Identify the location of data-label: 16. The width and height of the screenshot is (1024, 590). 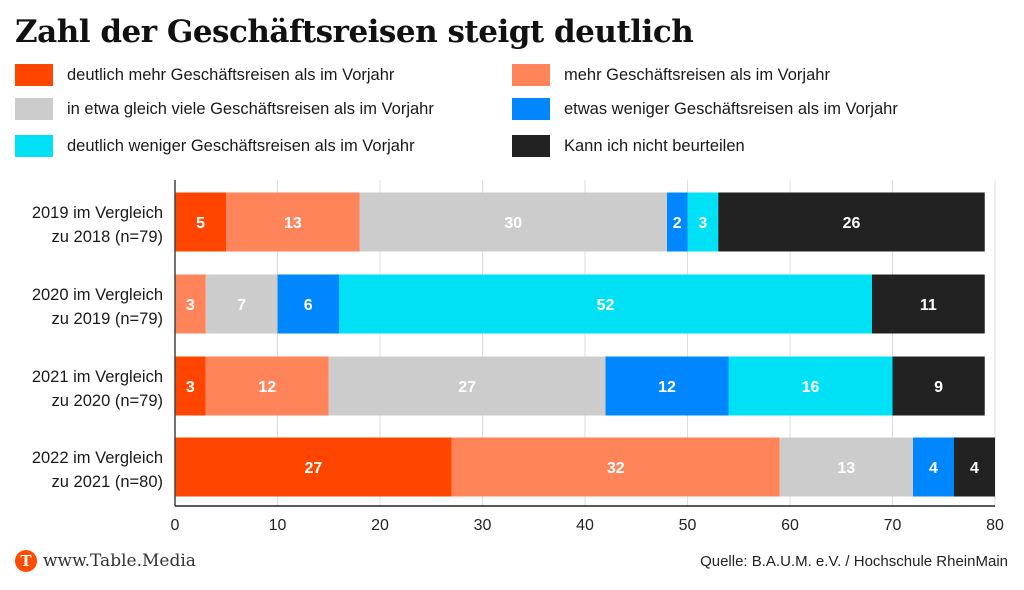
(811, 387).